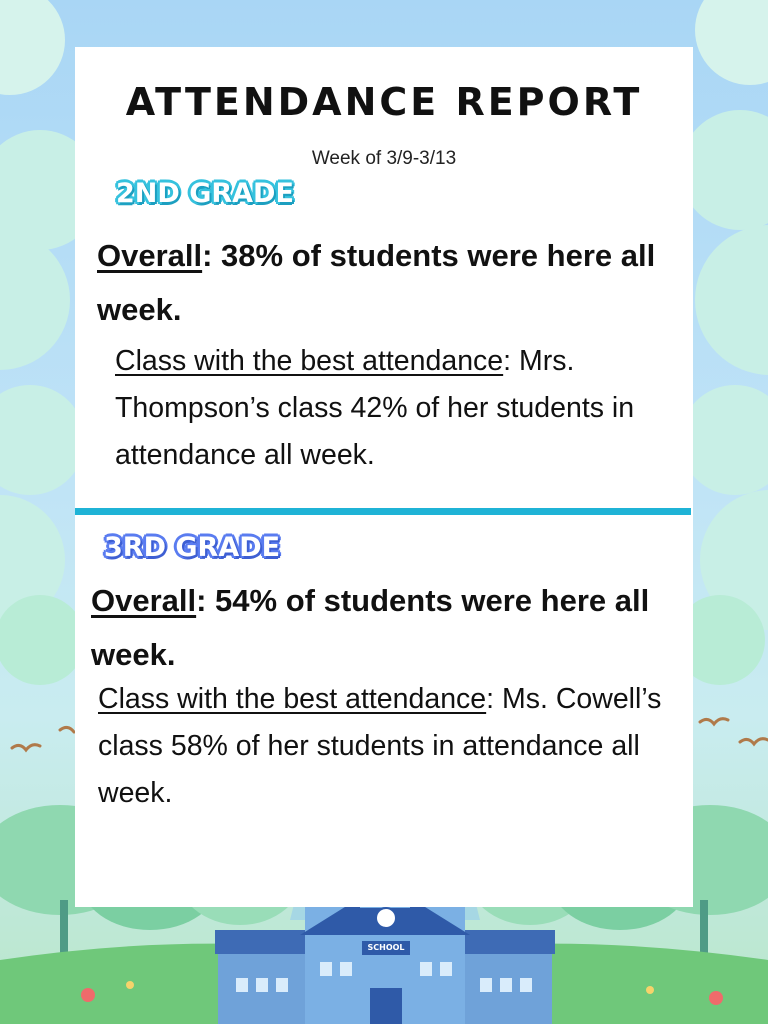 The height and width of the screenshot is (1024, 768). What do you see at coordinates (50, 342) in the screenshot?
I see `left-cloud-trees` at bounding box center [50, 342].